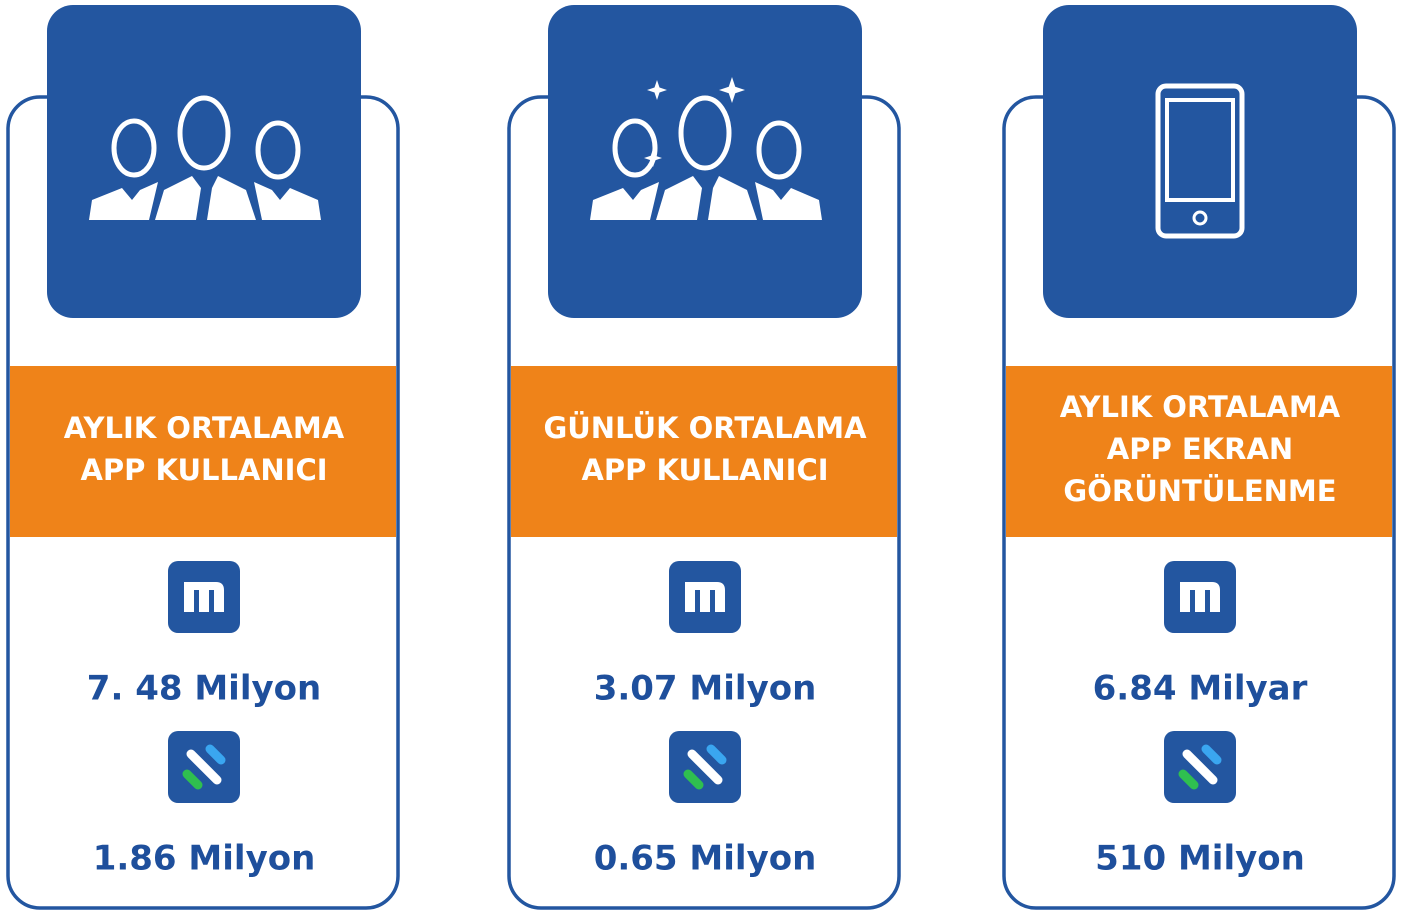  I want to click on card-label: GÖRÜNTÜLENME, so click(1199, 491).